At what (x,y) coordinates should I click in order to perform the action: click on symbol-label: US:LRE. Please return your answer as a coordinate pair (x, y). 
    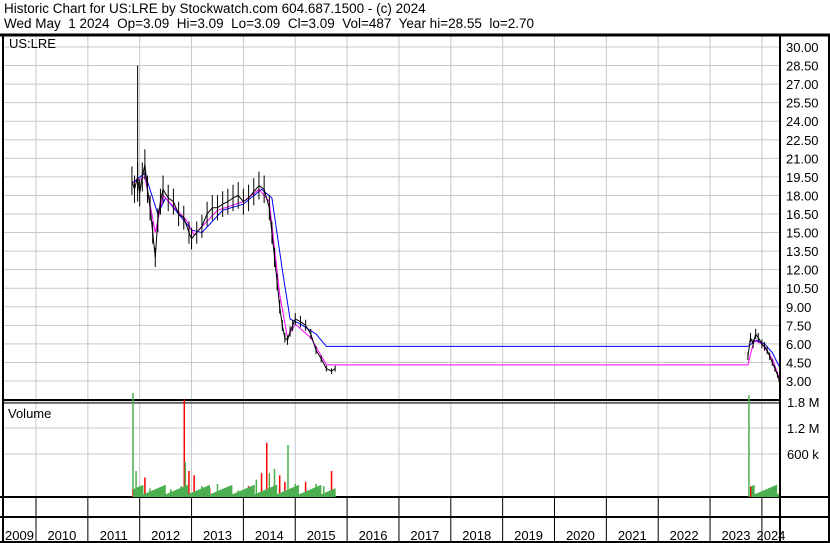
    Looking at the image, I should click on (32, 43).